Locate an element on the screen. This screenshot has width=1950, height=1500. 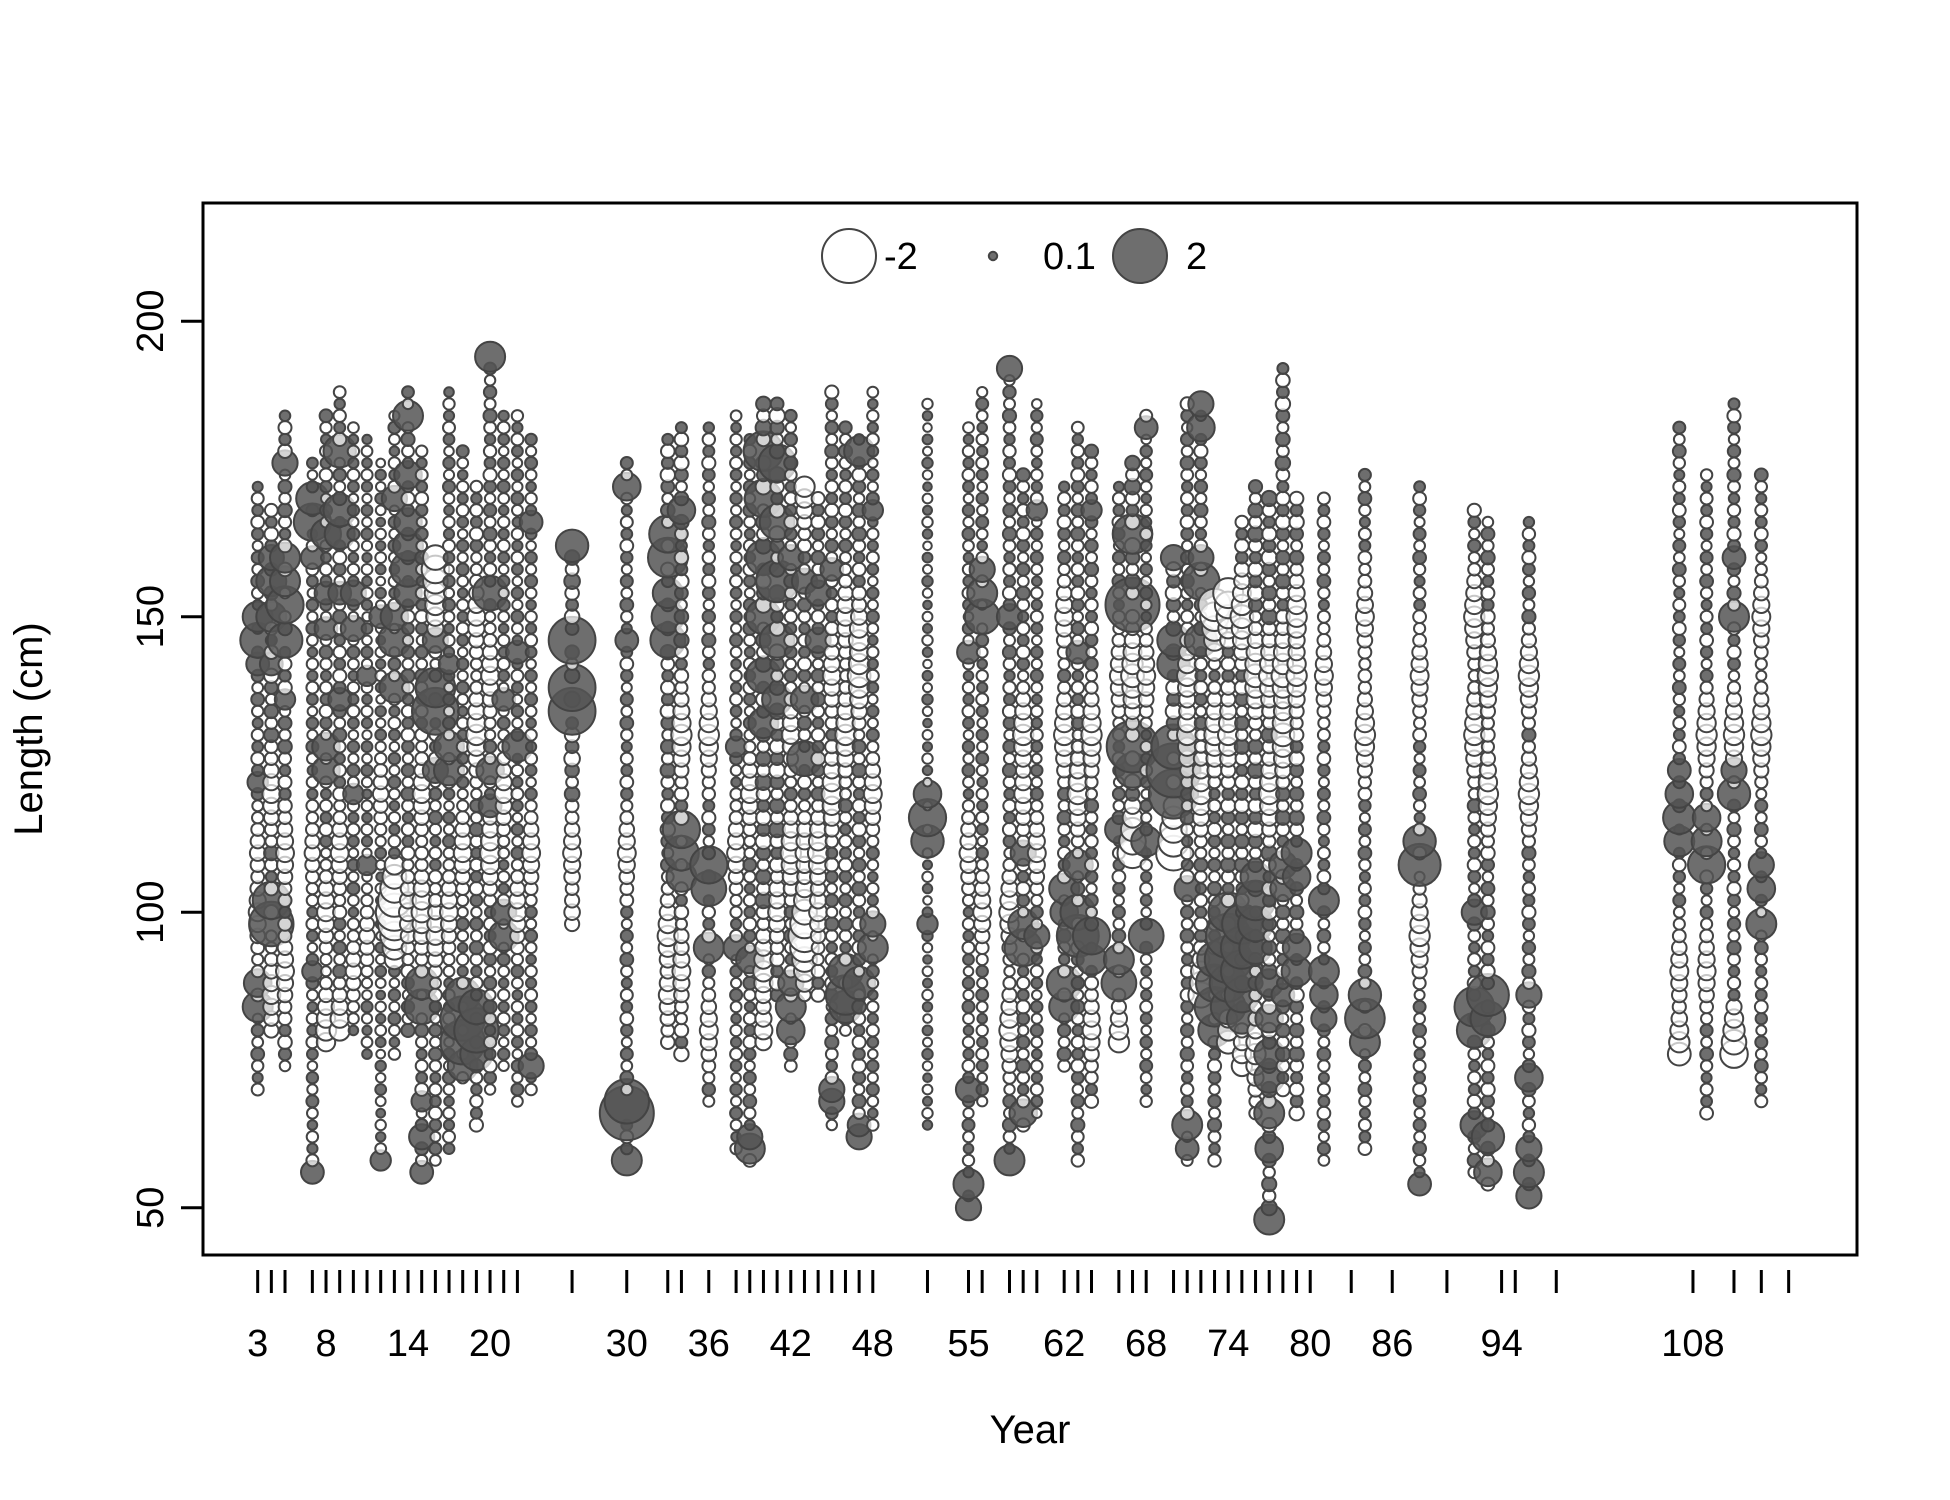
x-tick-label: 86 is located at coordinates (1392, 1344).